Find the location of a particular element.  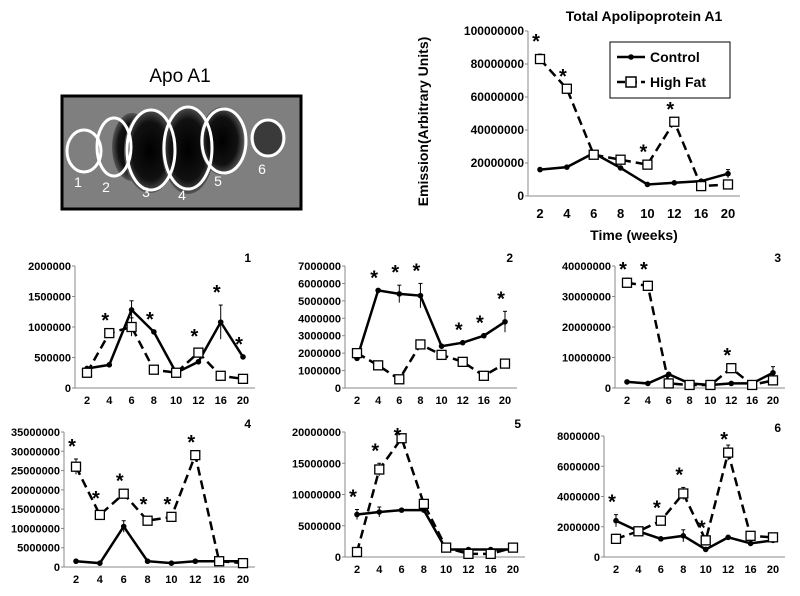

y-tick-label: 80000000 is located at coordinates (498, 64).